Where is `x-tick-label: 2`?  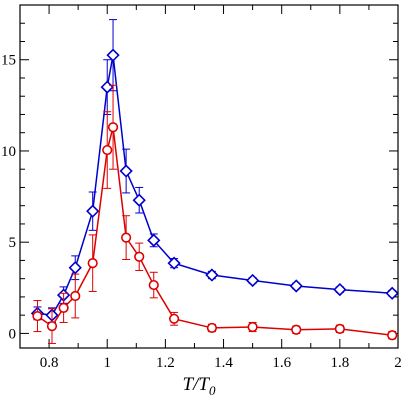
x-tick-label: 2 is located at coordinates (398, 363).